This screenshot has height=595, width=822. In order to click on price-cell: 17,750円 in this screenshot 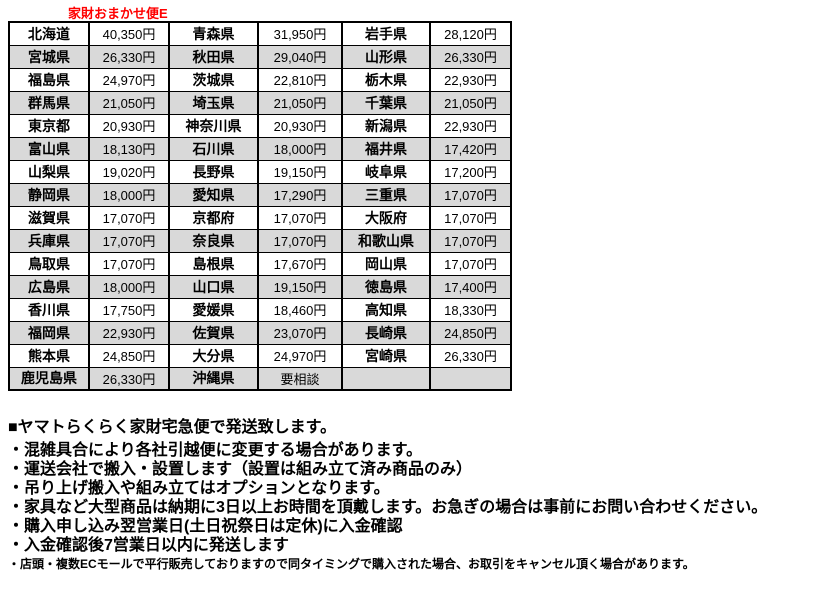, I will do `click(129, 309)`.